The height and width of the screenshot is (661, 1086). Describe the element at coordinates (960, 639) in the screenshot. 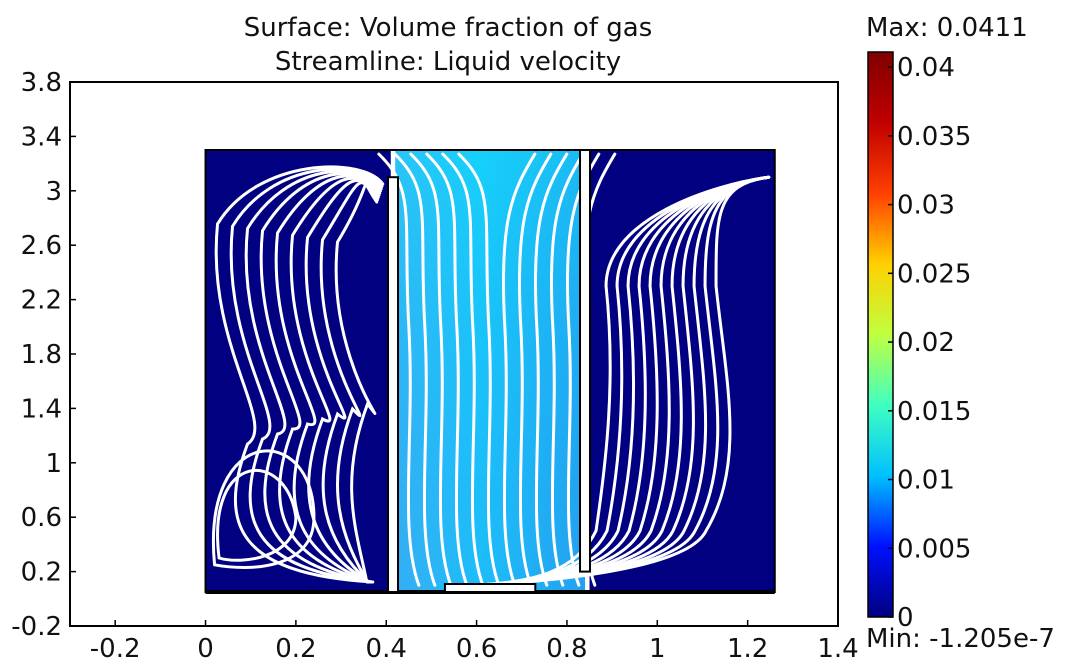

I see `colorbar-min-label: Min: -1.205e-7` at that location.